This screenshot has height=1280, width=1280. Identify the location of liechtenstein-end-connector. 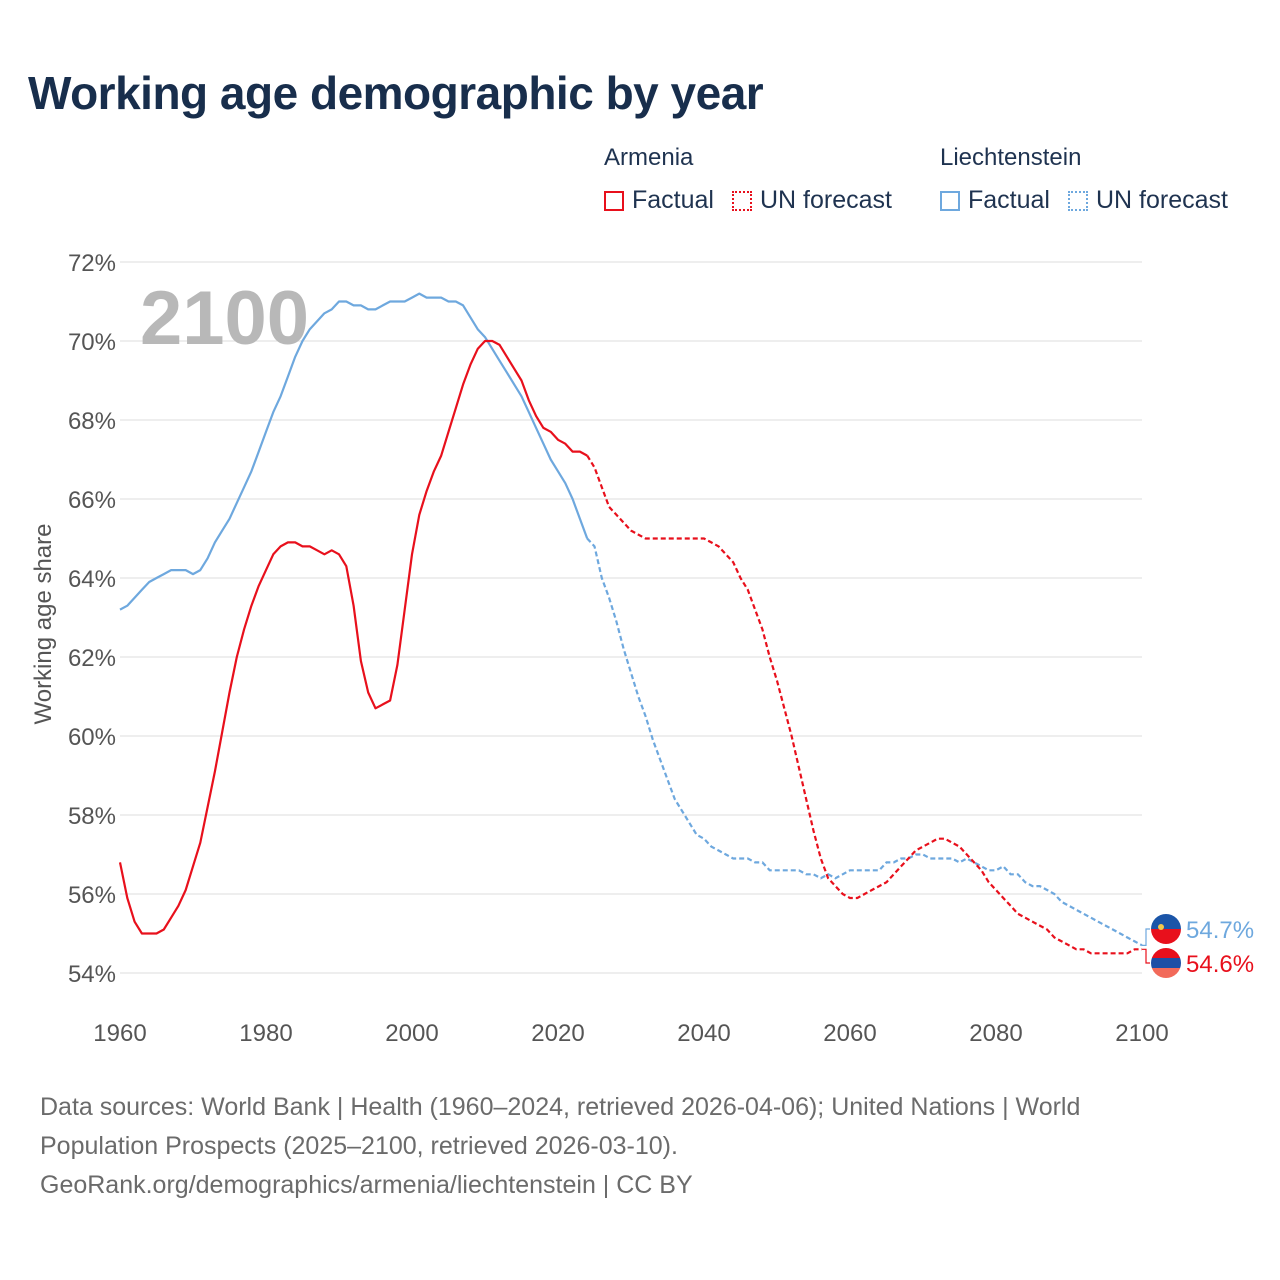
(1146, 937).